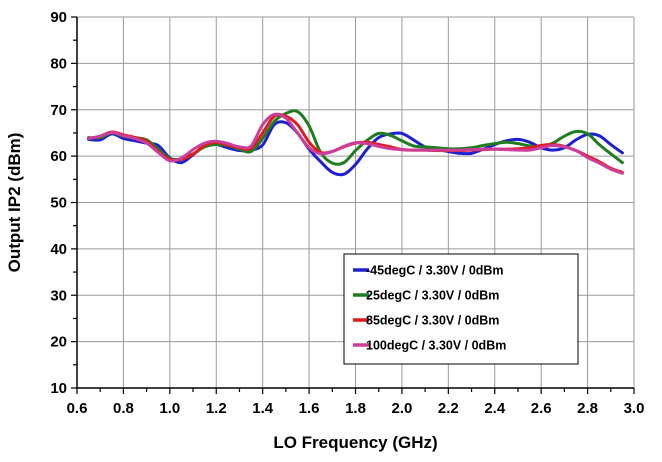 This screenshot has width=662, height=462. What do you see at coordinates (587, 408) in the screenshot?
I see `x-tick-label: 2.8` at bounding box center [587, 408].